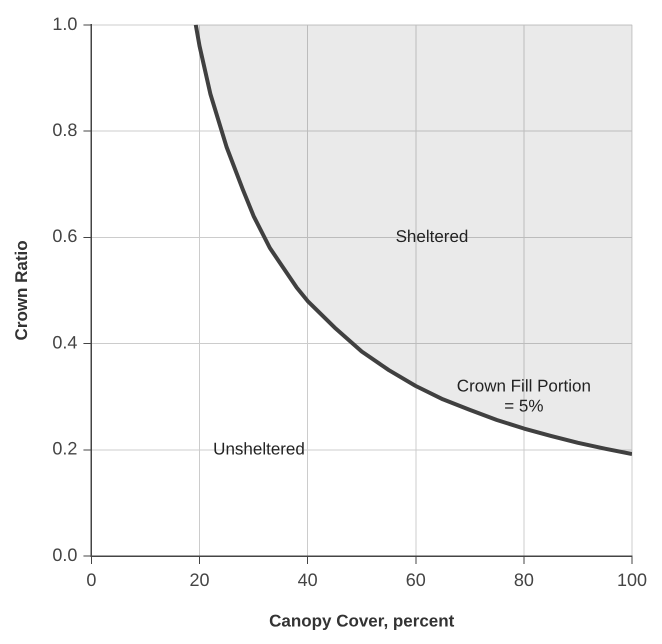 Image resolution: width=662 pixels, height=644 pixels. What do you see at coordinates (65, 130) in the screenshot?
I see `y-tick-label: 0.8` at bounding box center [65, 130].